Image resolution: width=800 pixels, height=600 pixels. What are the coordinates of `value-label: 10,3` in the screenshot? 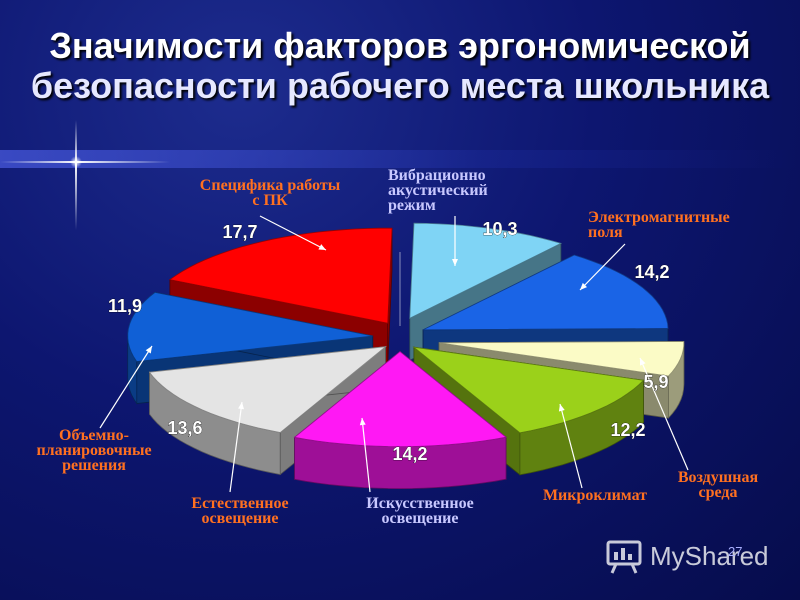 It's located at (499, 229).